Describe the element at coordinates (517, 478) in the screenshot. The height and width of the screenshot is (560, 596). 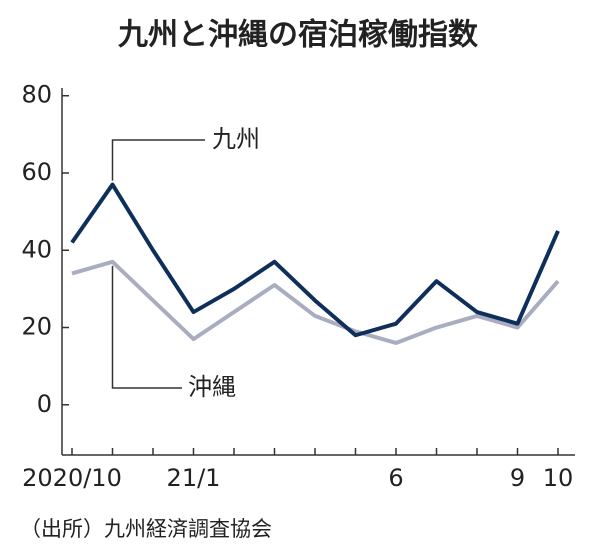
I see `x-tick-label: 9` at that location.